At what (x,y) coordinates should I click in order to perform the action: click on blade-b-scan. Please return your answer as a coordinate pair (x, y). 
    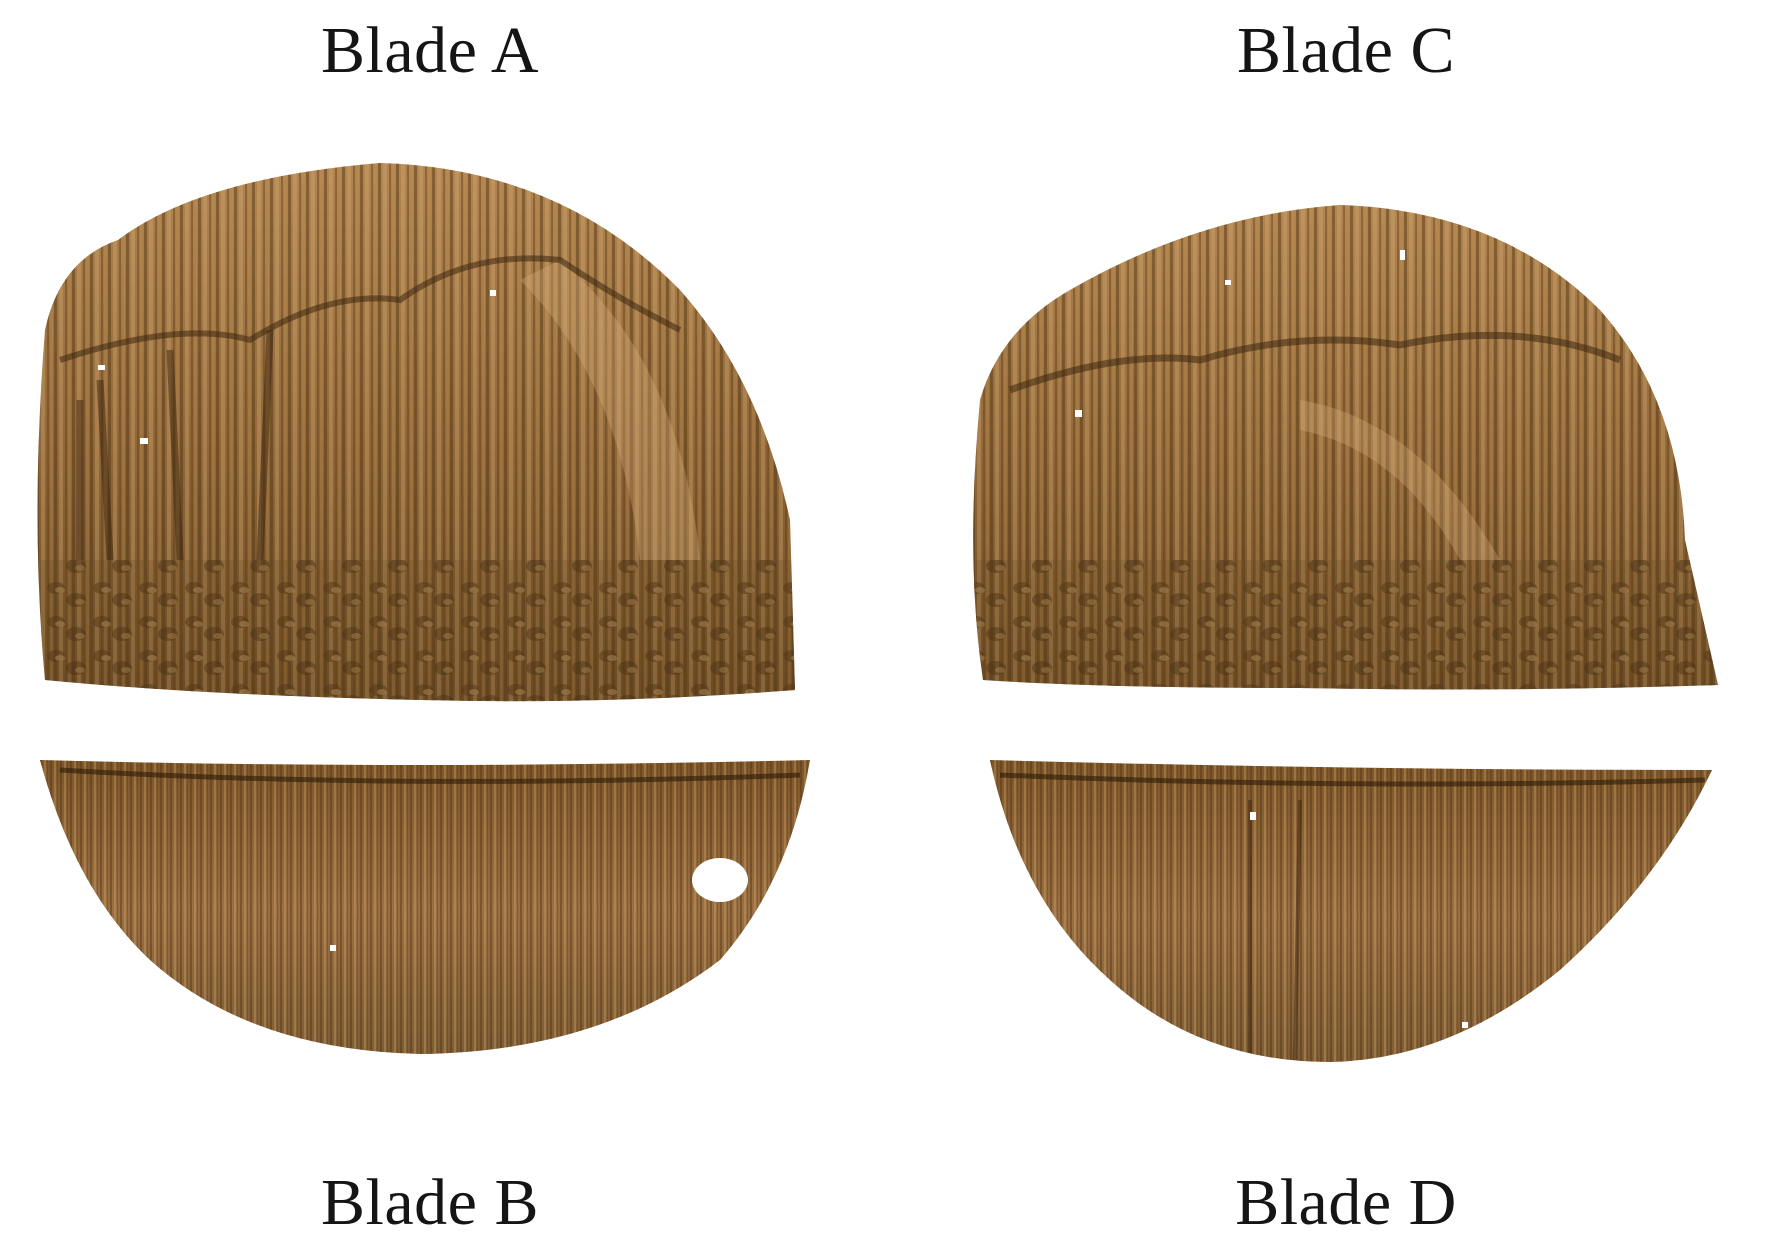
    Looking at the image, I should click on (425, 907).